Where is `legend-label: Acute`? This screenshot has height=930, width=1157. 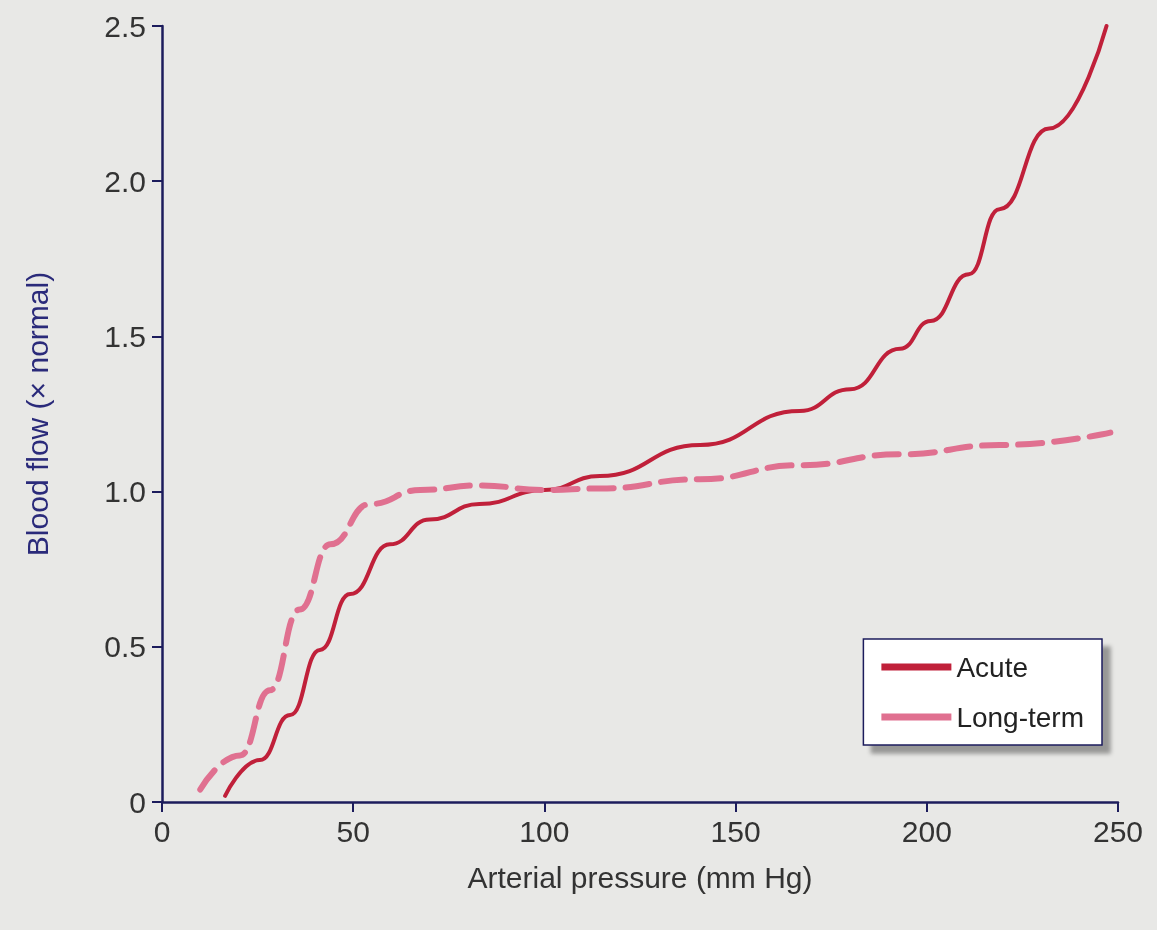
legend-label: Acute is located at coordinates (992, 667).